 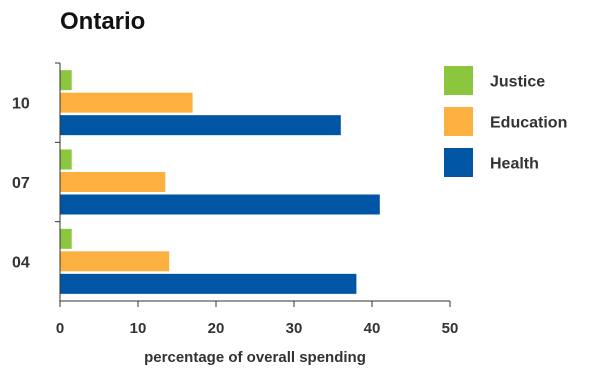 I want to click on legend-label-justice: Justice, so click(x=517, y=82).